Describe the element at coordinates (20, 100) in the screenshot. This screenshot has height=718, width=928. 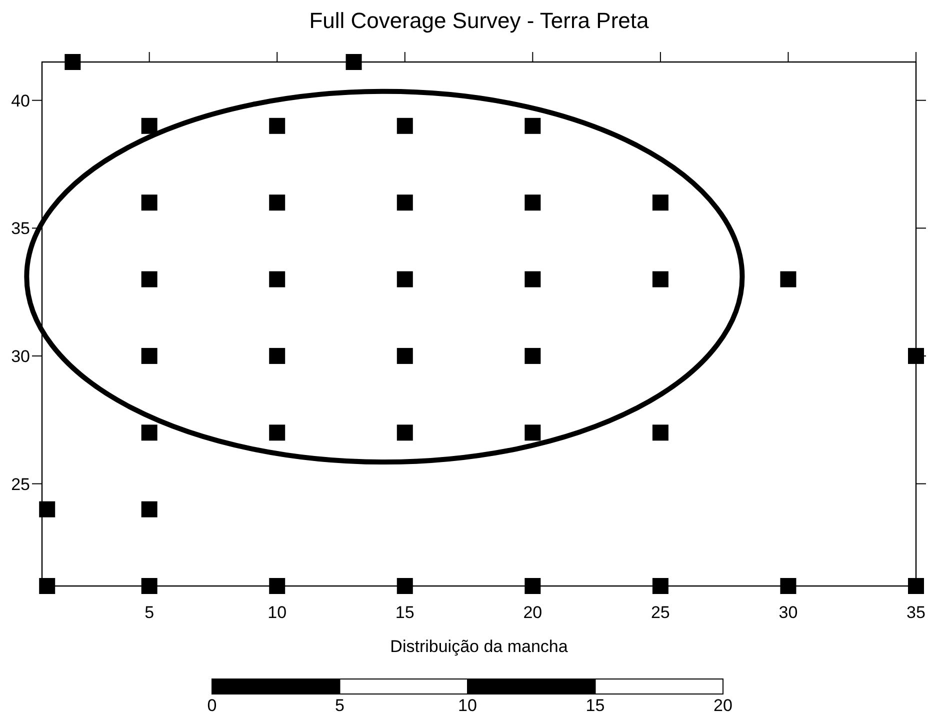
I see `y-tick-label: 40` at that location.